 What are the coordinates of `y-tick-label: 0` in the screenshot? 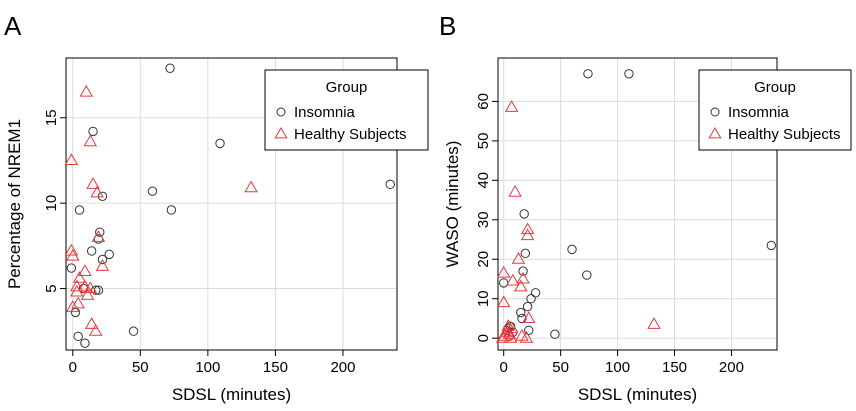 It's located at (483, 338).